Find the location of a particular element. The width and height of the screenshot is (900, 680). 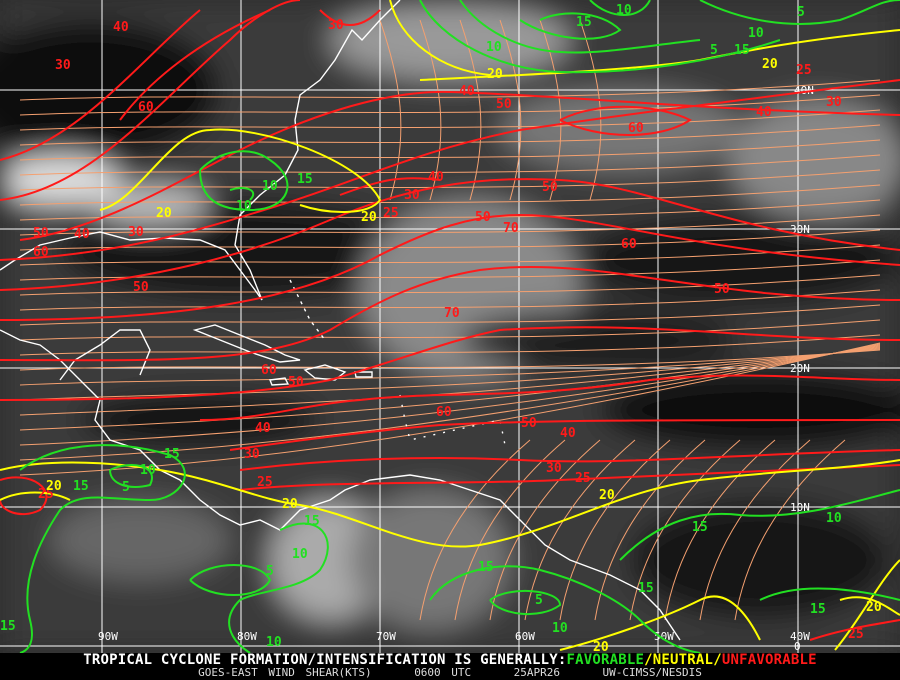

contour-label: 70 is located at coordinates (452, 313).